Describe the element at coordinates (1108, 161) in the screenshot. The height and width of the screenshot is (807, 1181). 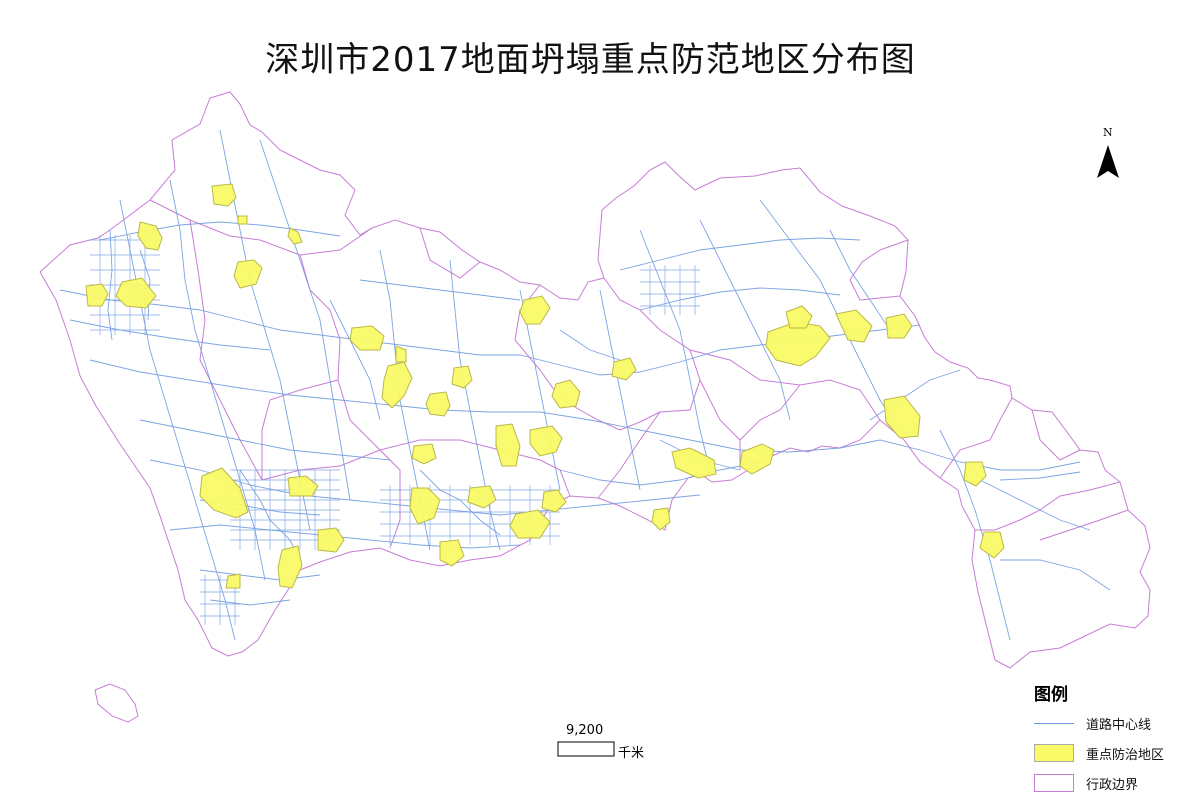
I see `north-arrow-icon` at that location.